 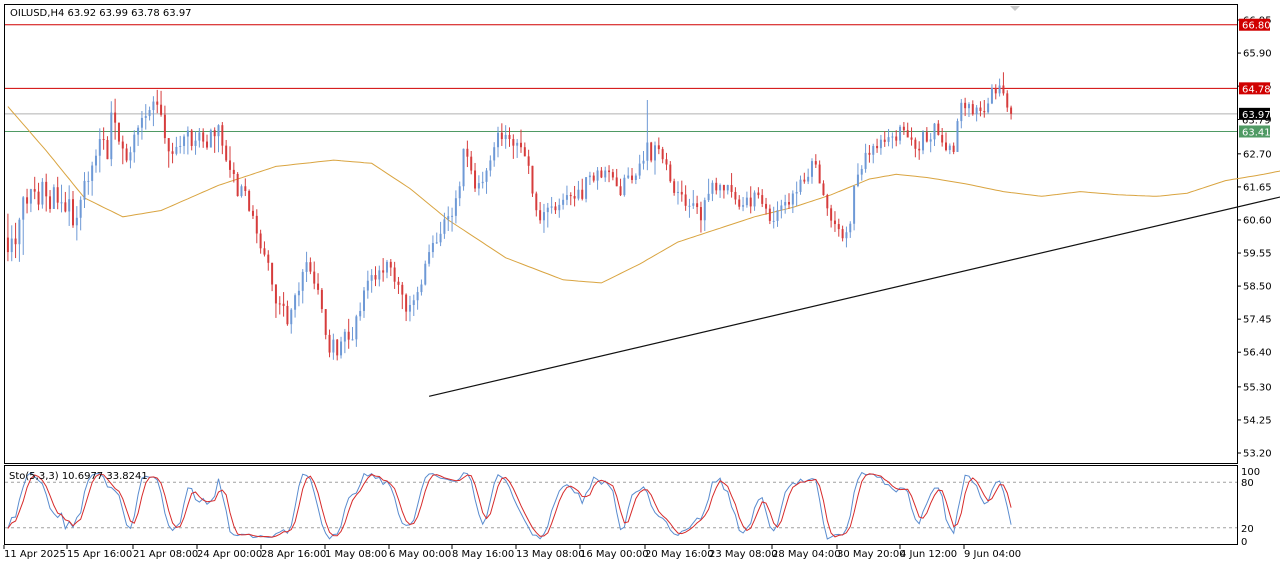 I want to click on stochastic-signal-line, so click(x=509, y=505).